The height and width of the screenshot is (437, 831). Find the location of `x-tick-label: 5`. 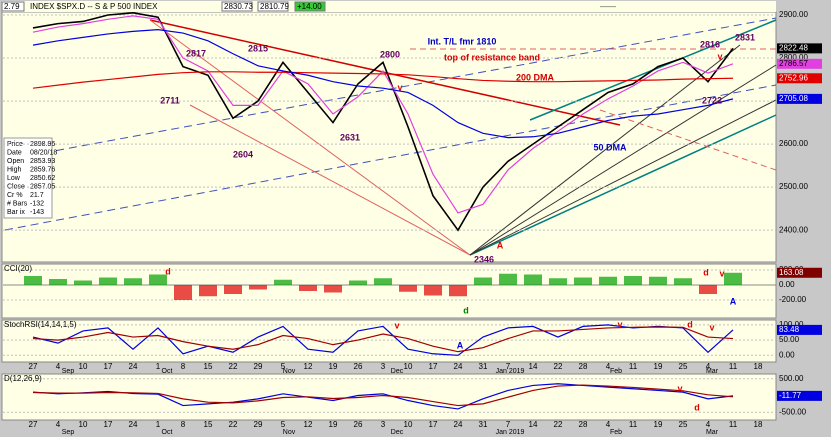

x-tick-label: 5 is located at coordinates (283, 424).